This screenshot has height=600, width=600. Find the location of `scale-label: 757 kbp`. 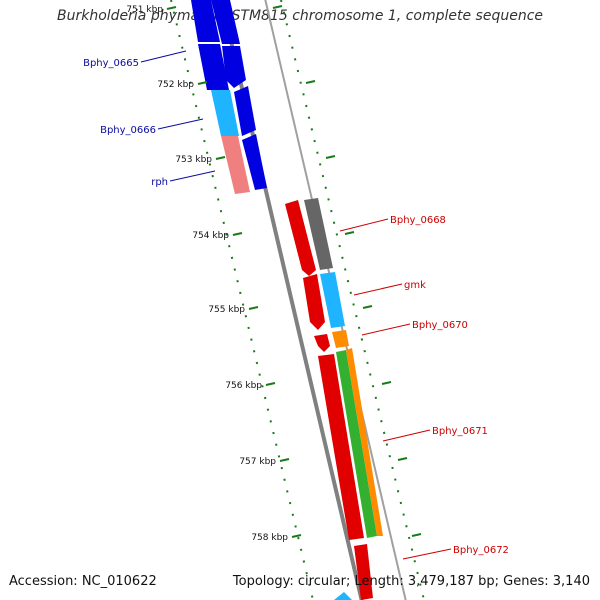

scale-label: 757 kbp is located at coordinates (257, 462).